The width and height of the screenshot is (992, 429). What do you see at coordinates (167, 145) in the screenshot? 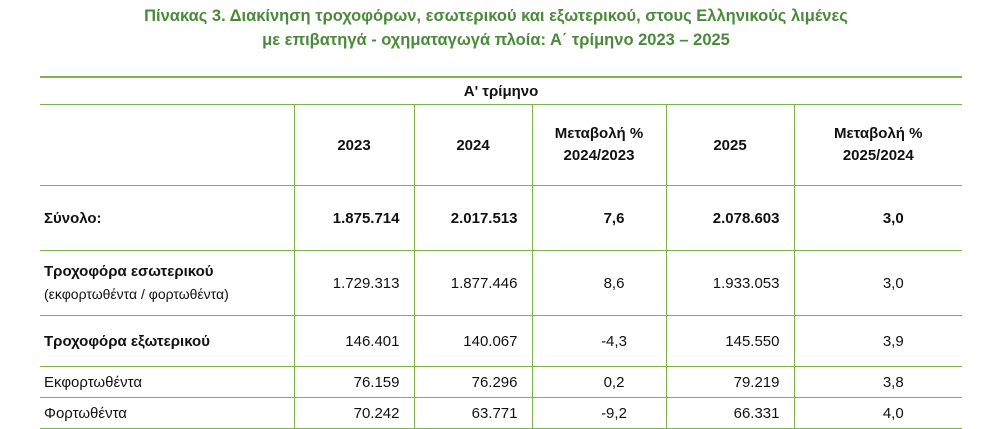
I see `header-label-cell` at bounding box center [167, 145].